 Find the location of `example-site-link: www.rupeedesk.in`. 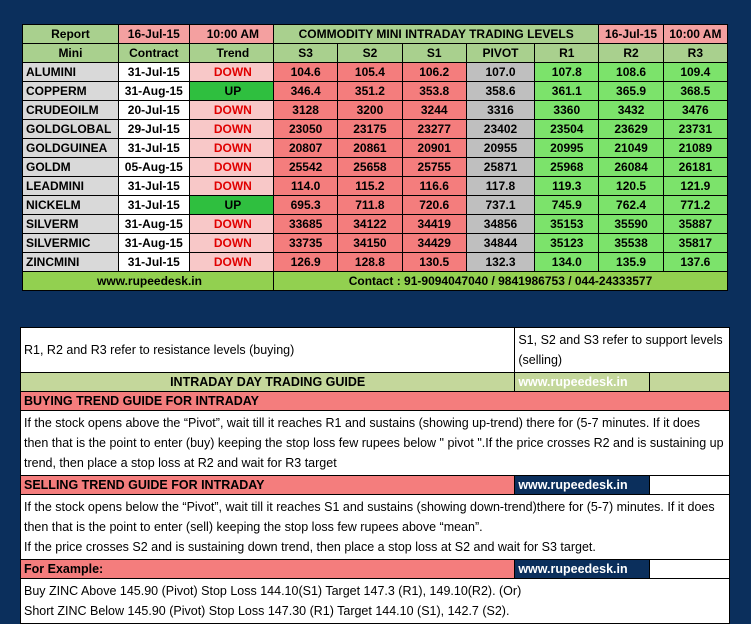

example-site-link: www.rupeedesk.in is located at coordinates (582, 569).